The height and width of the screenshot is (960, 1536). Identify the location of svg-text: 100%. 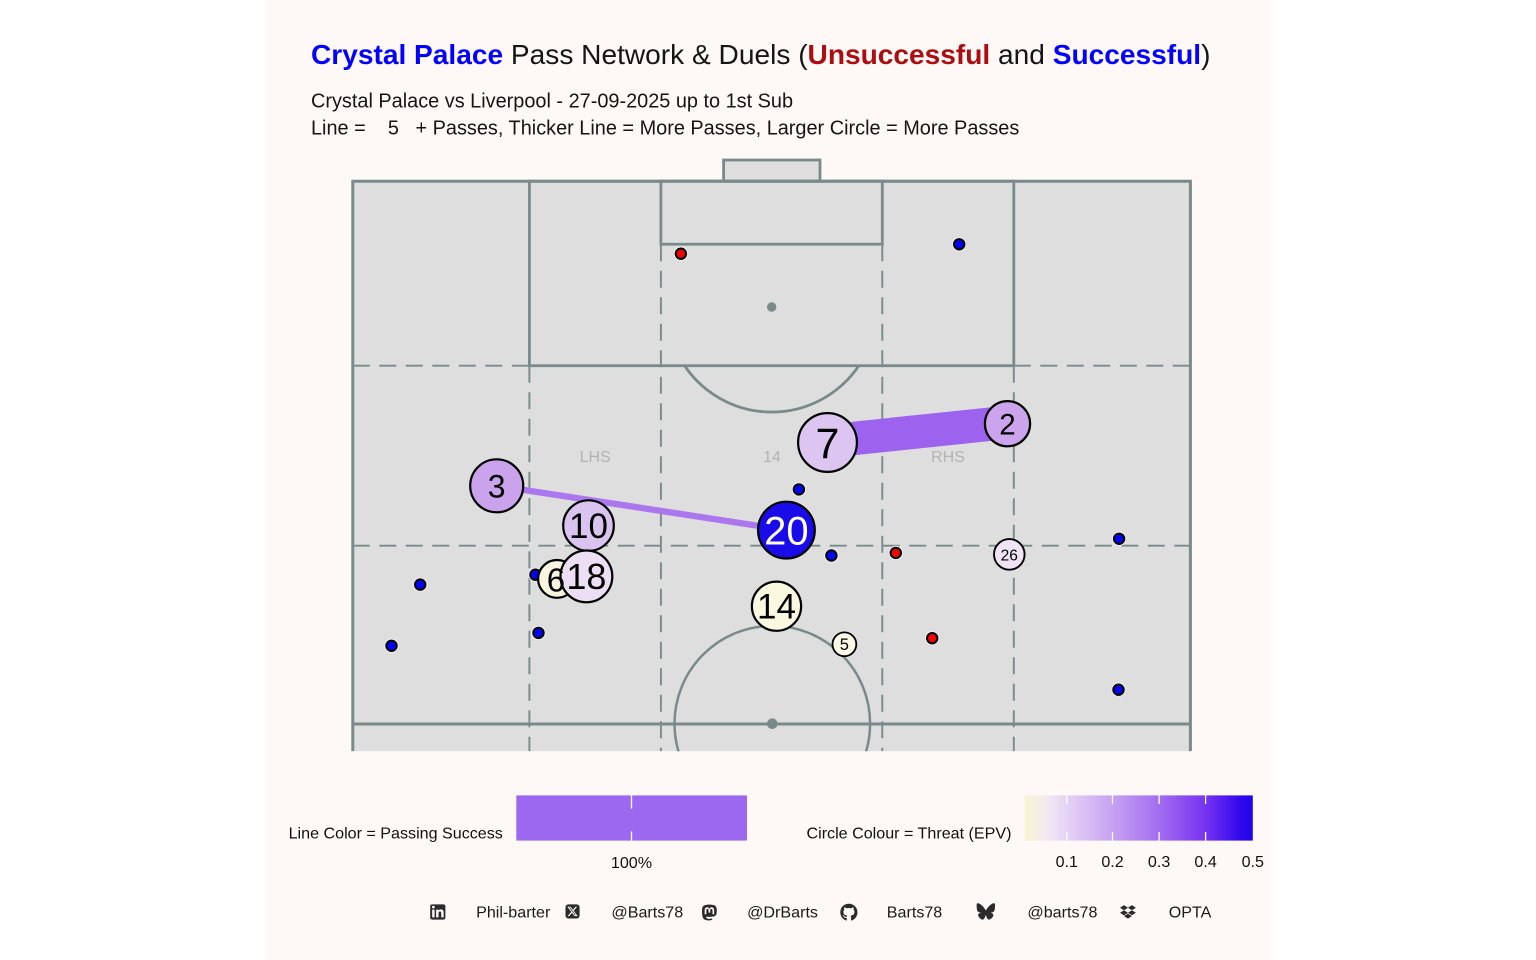
(631, 863).